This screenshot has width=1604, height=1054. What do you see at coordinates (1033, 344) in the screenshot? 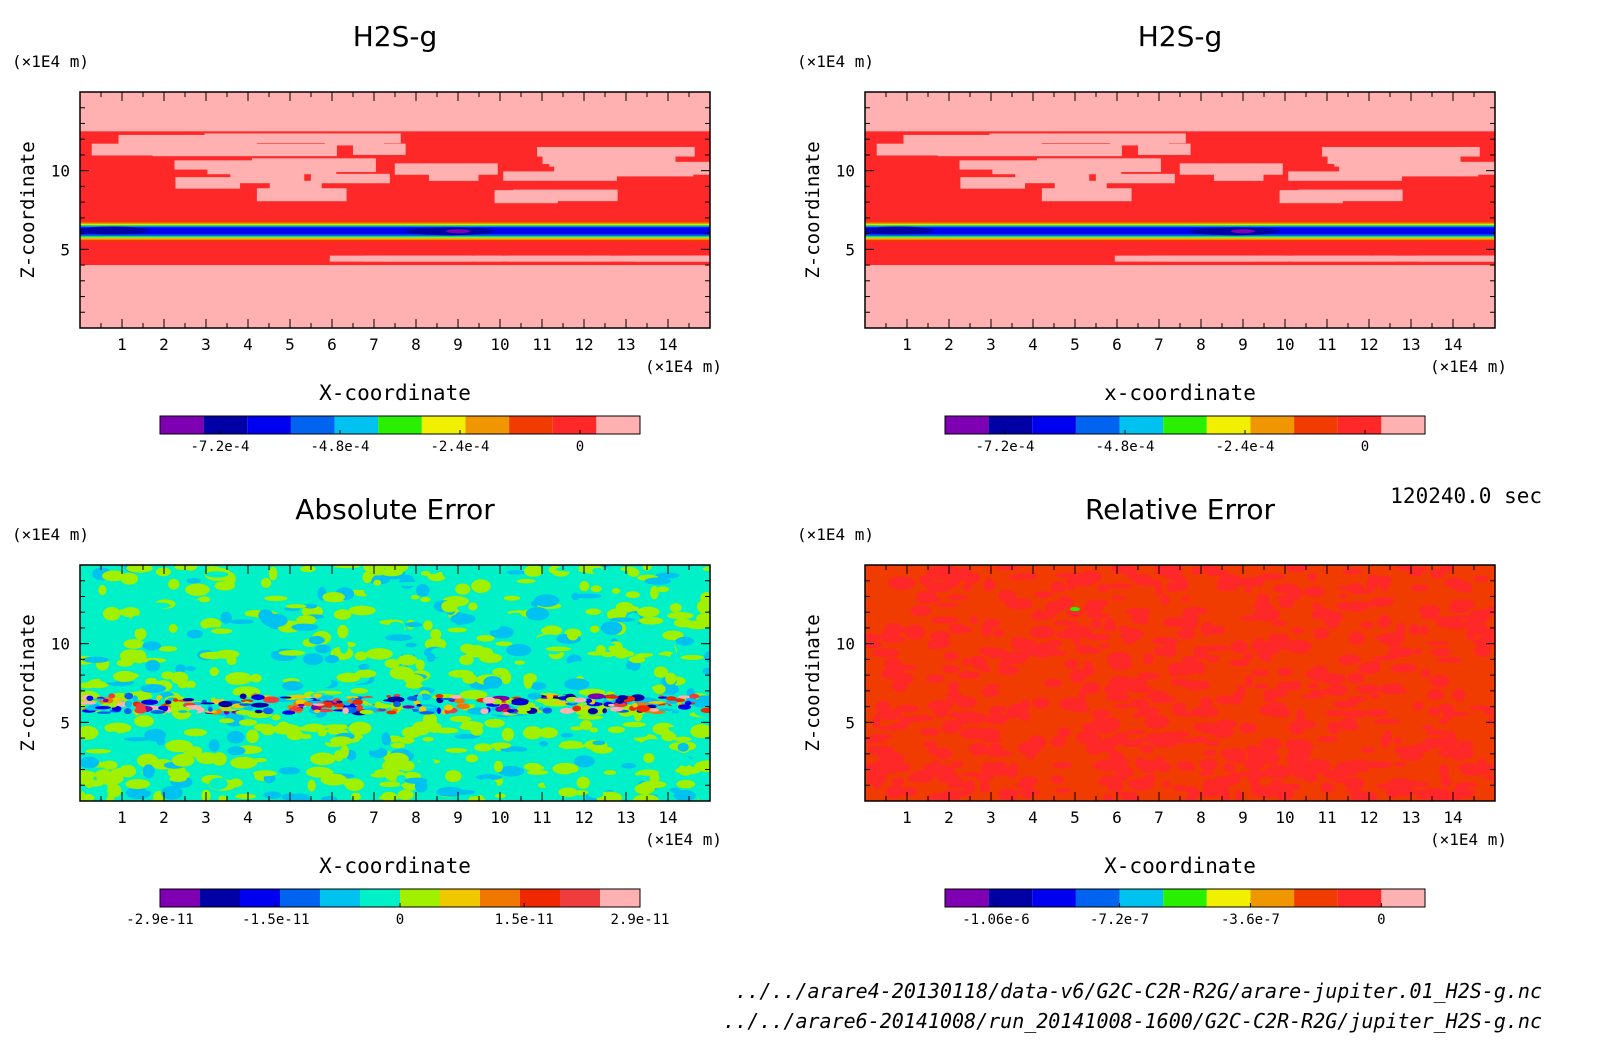
I see `x-tick-label: 4` at bounding box center [1033, 344].